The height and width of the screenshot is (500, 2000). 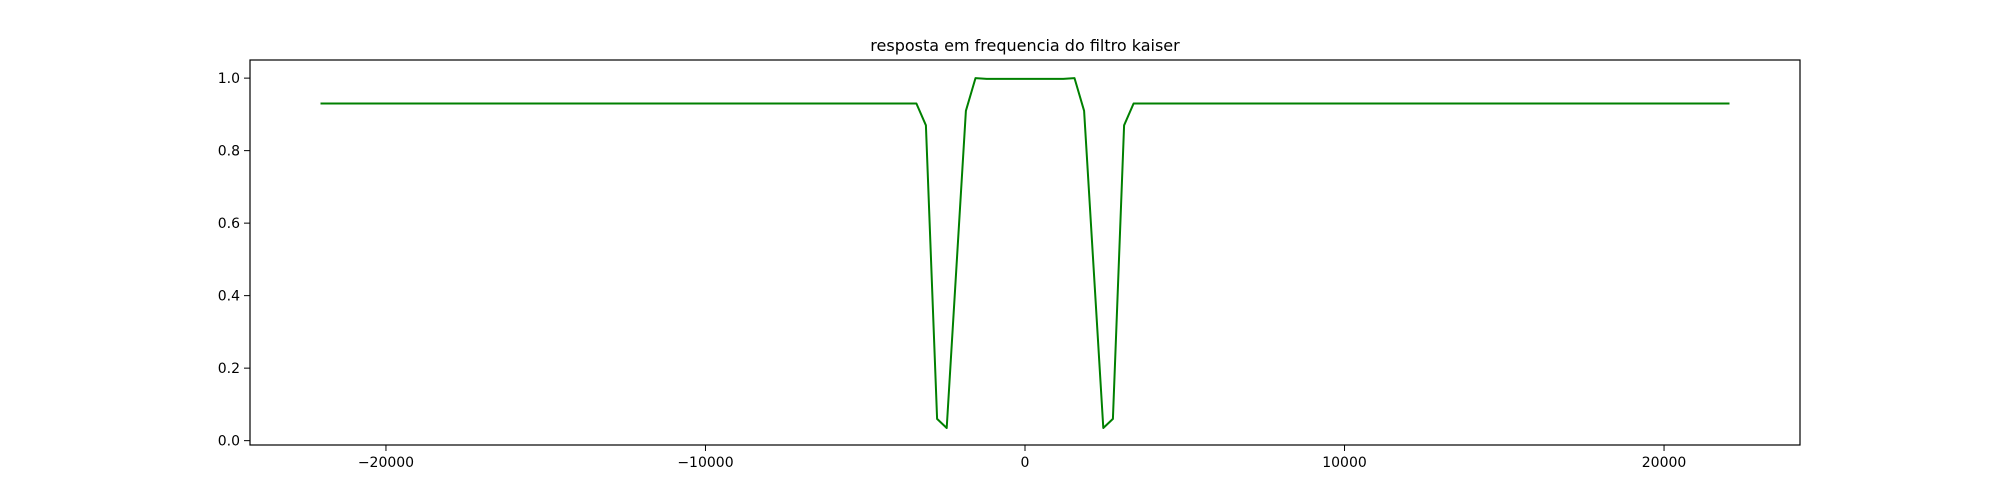 I want to click on y-tick-label: 0.8, so click(x=229, y=152).